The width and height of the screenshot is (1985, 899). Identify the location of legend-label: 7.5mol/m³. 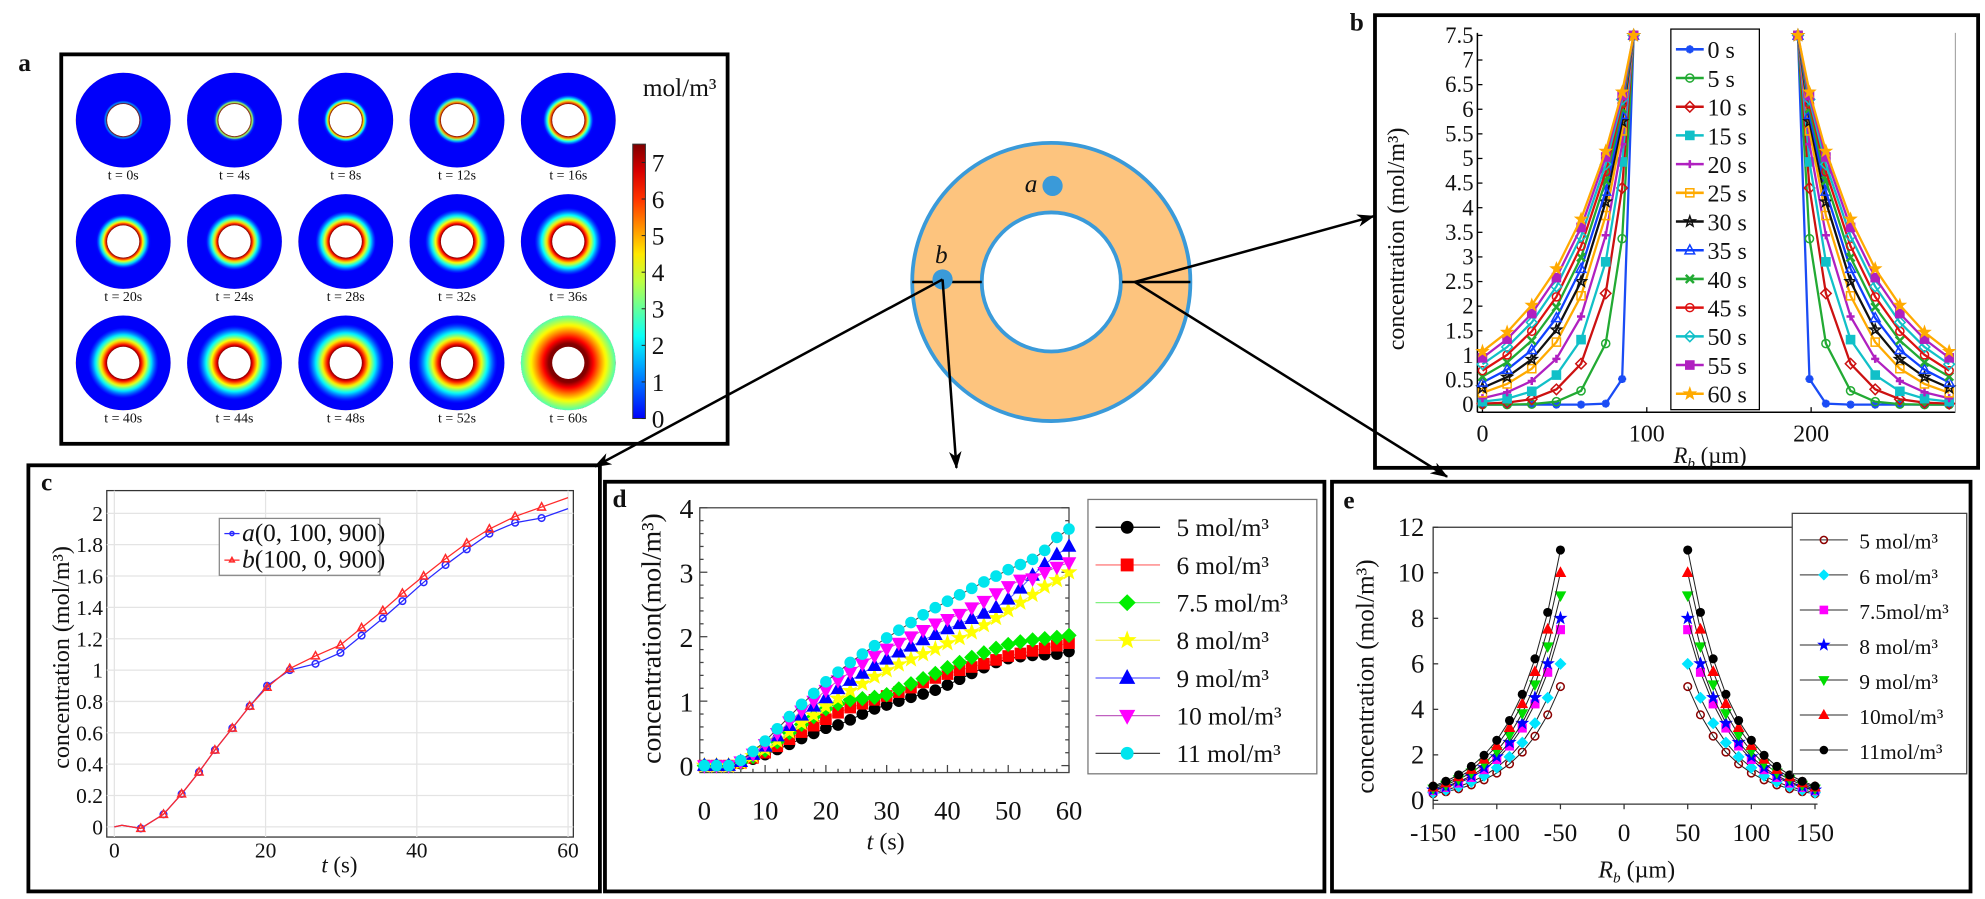
(1904, 612).